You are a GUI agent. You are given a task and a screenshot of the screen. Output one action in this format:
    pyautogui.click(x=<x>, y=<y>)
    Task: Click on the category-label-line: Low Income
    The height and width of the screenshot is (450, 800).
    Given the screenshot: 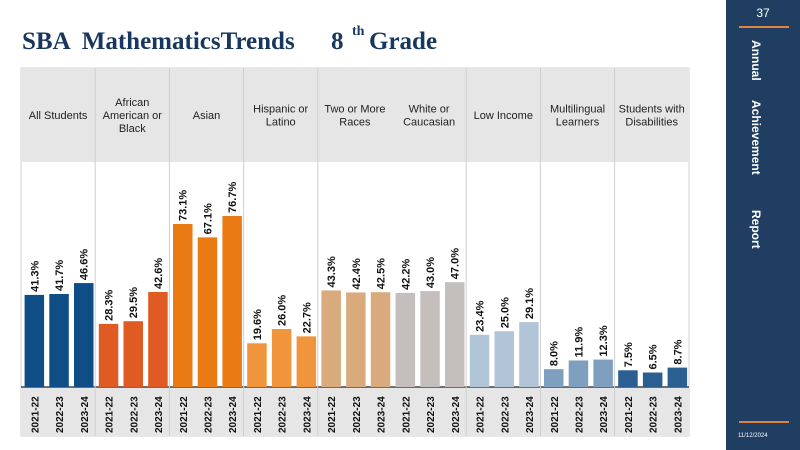 What is the action you would take?
    pyautogui.click(x=503, y=116)
    